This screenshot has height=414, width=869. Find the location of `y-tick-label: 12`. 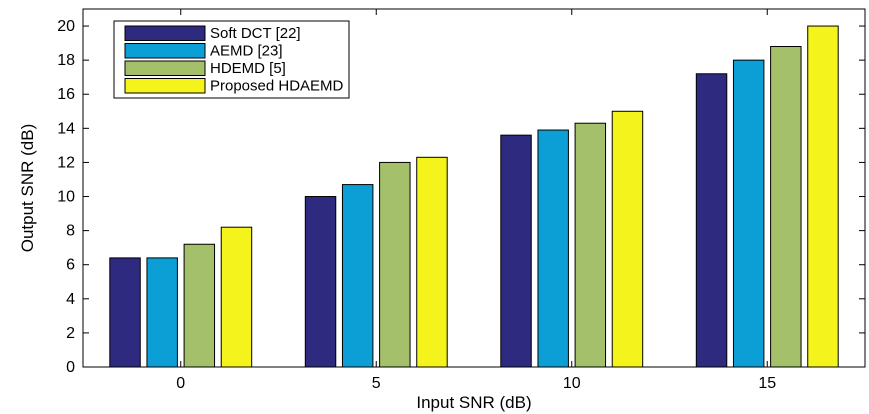

y-tick-label: 12 is located at coordinates (66, 162).